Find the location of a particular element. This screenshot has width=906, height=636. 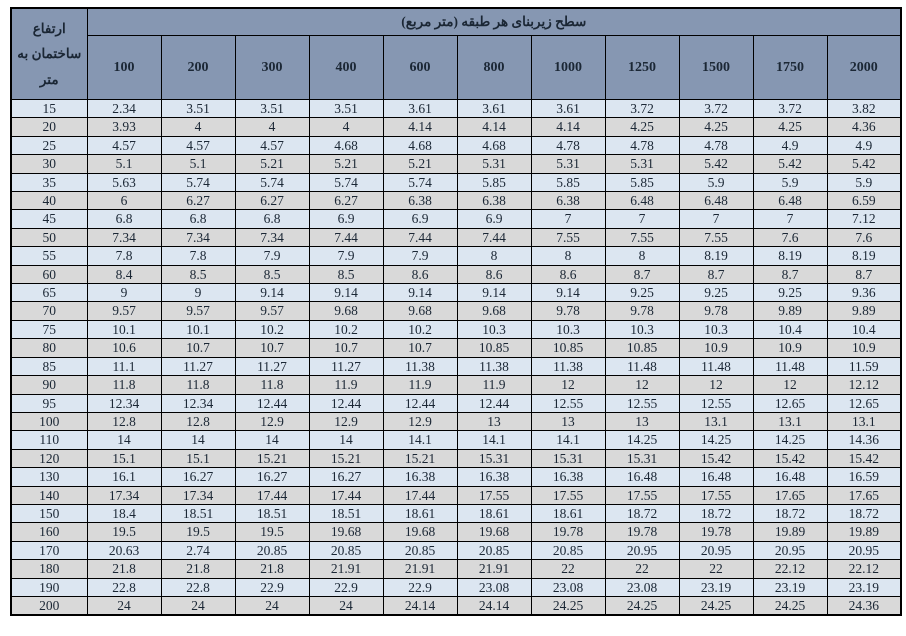

value-cell: 8.6 is located at coordinates (494, 274).